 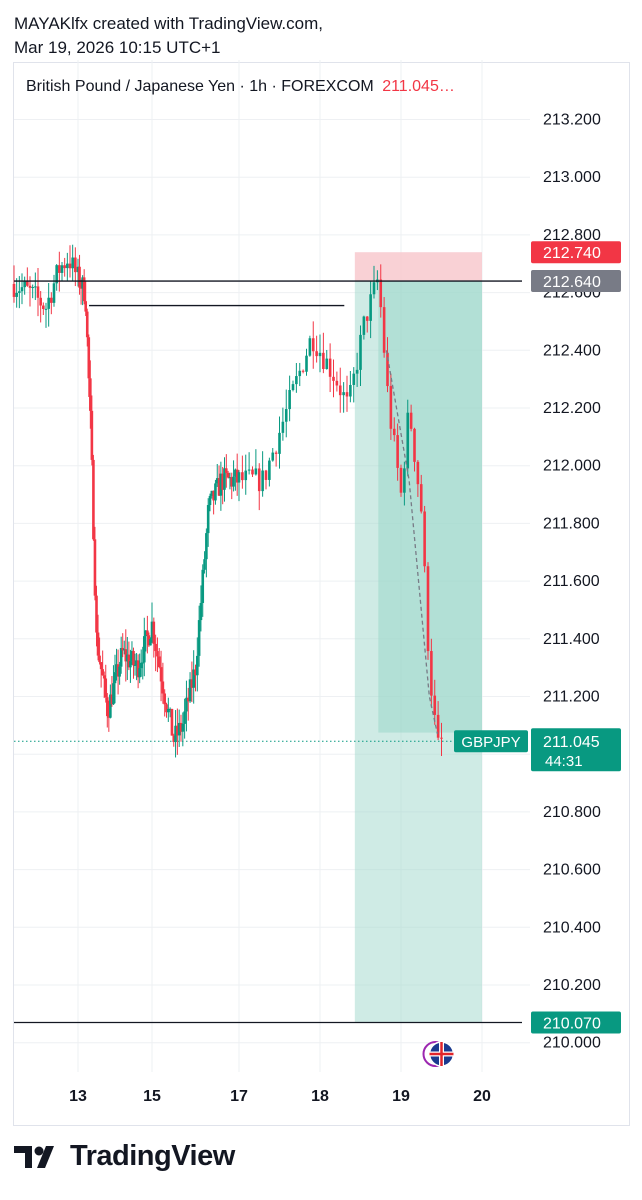 I want to click on time-tick-label: 18, so click(x=320, y=1096).